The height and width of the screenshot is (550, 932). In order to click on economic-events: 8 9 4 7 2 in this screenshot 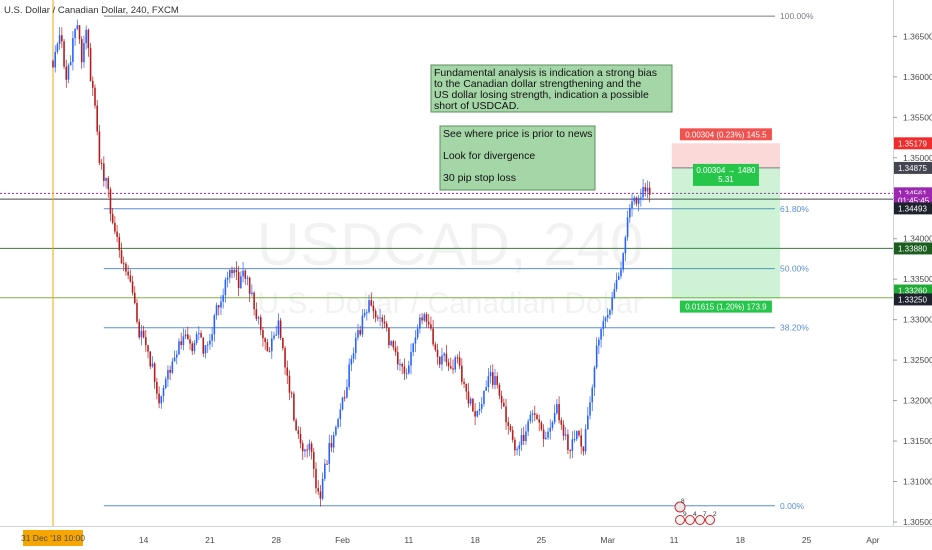, I will do `click(695, 511)`.